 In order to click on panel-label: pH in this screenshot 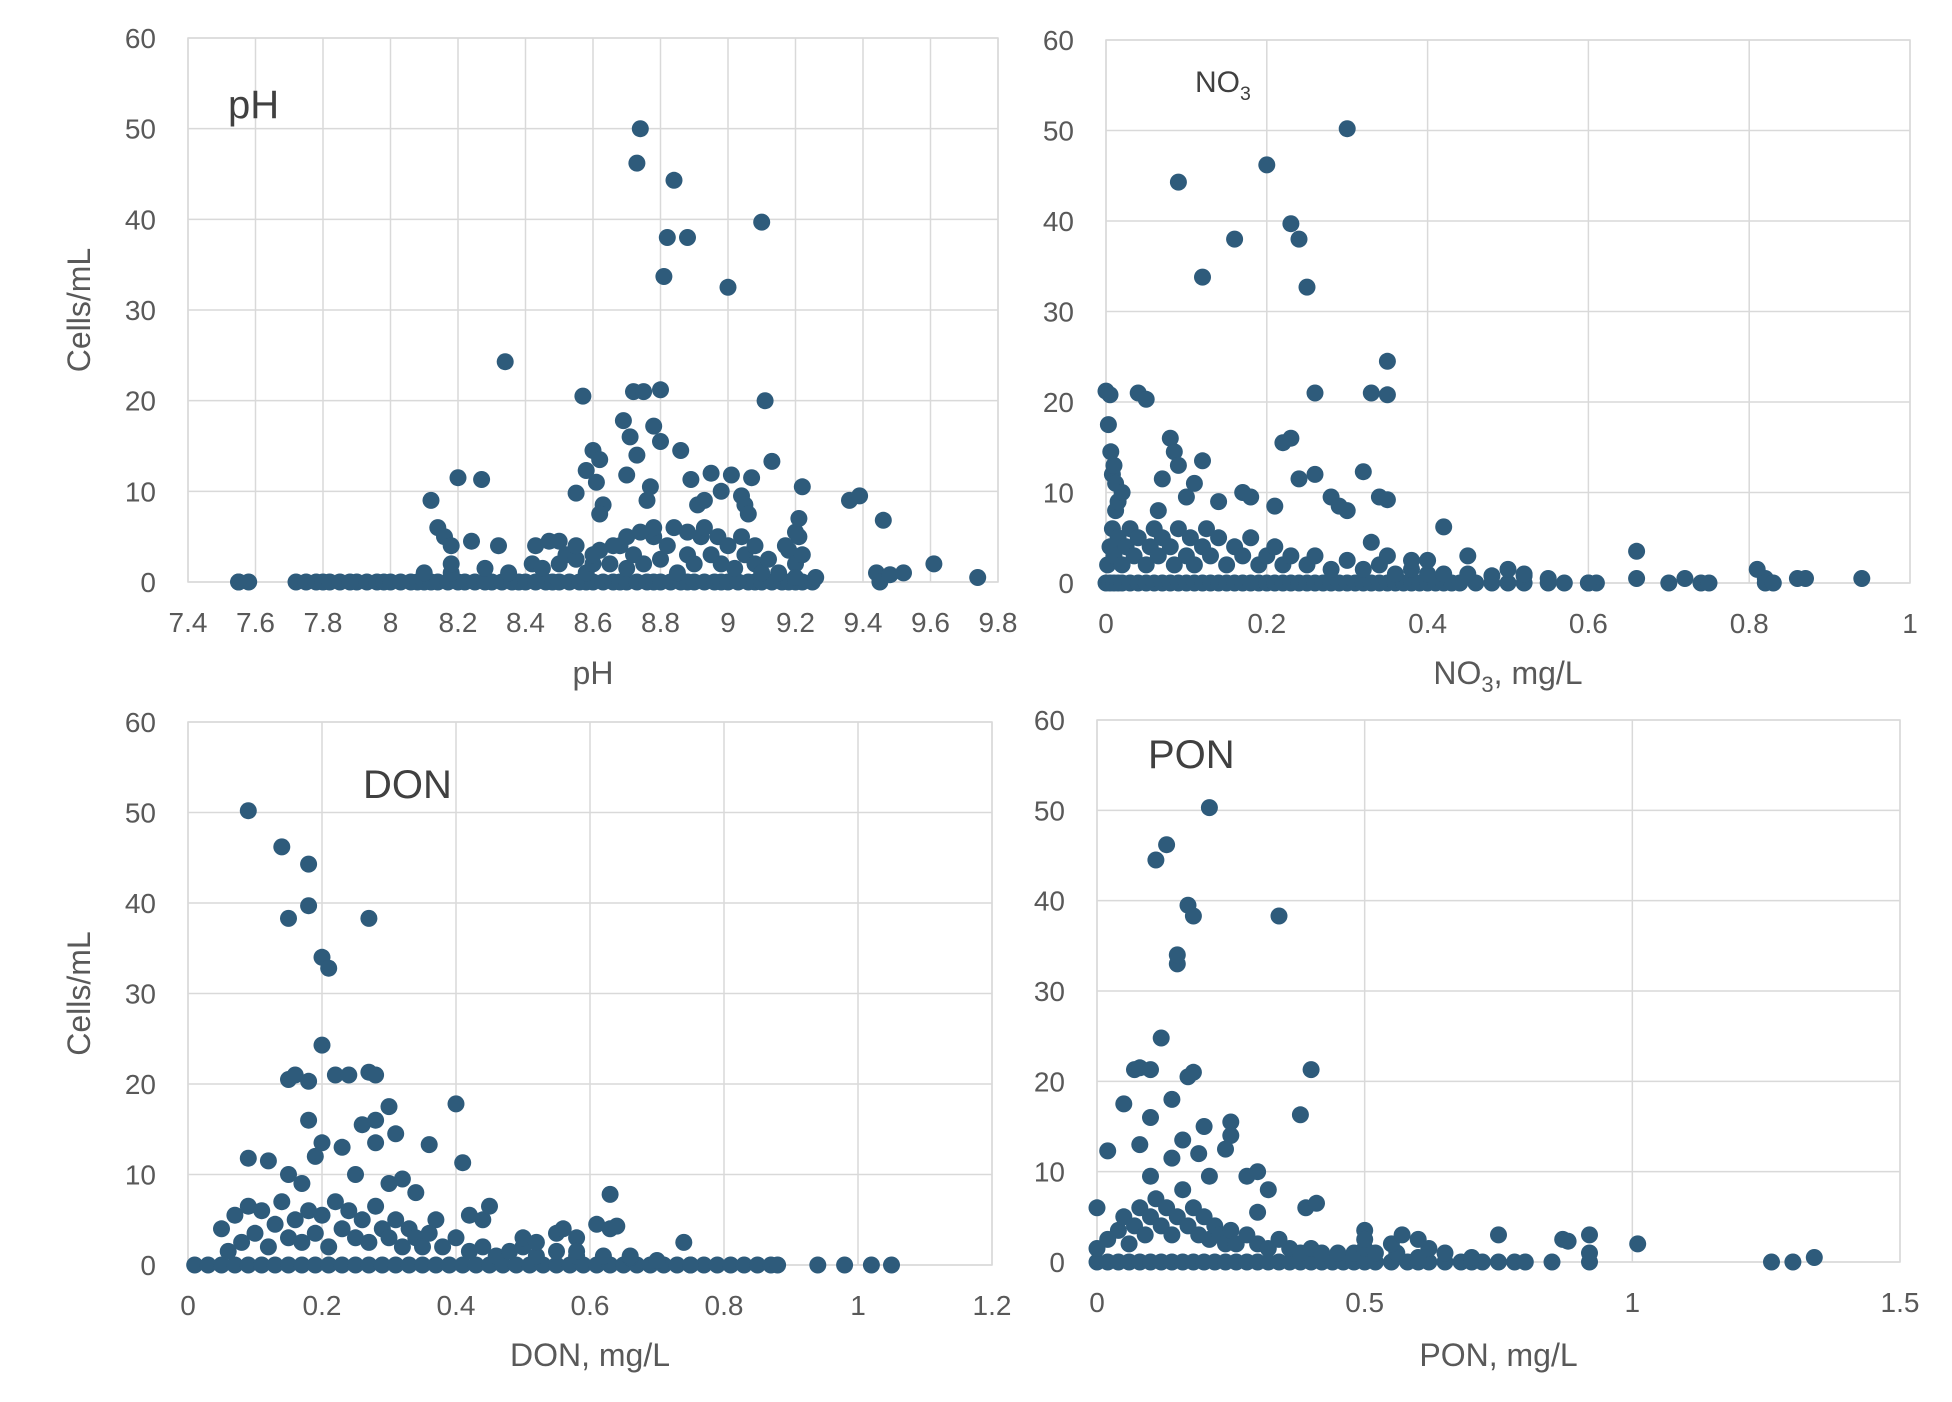, I will do `click(253, 105)`.